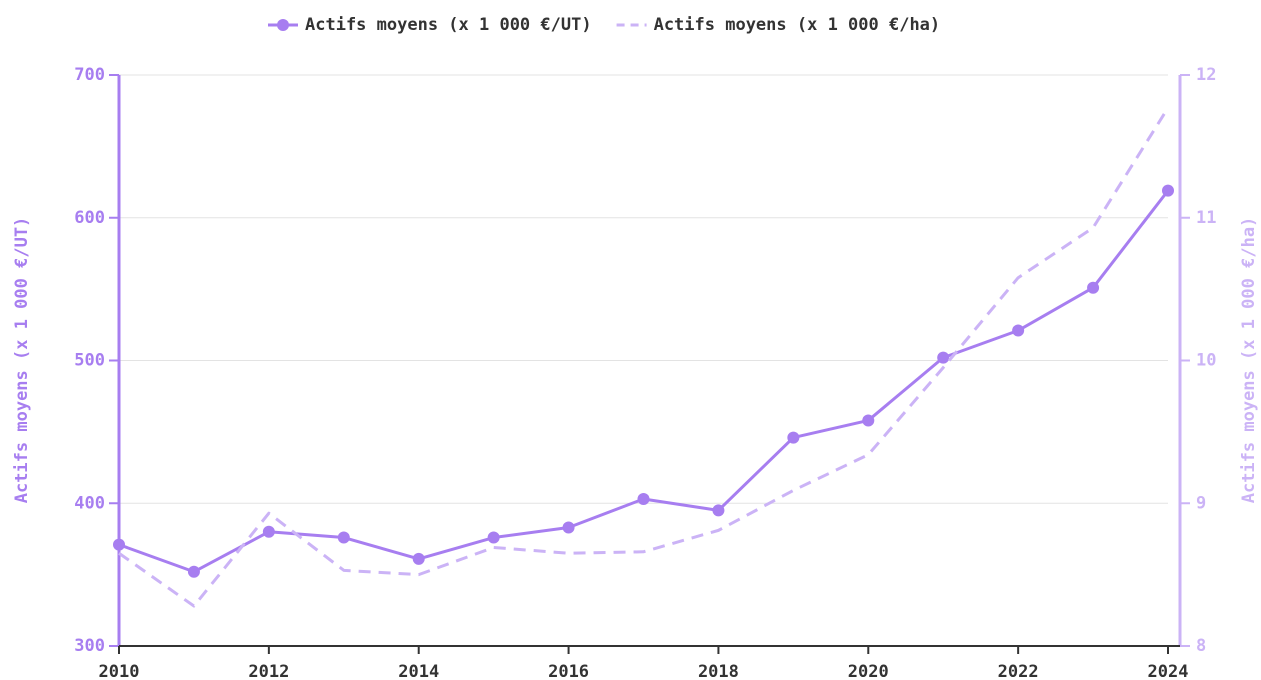 Image resolution: width=1261 pixels, height=680 pixels. Describe the element at coordinates (1206, 75) in the screenshot. I see `y2-tick-label: 12` at that location.